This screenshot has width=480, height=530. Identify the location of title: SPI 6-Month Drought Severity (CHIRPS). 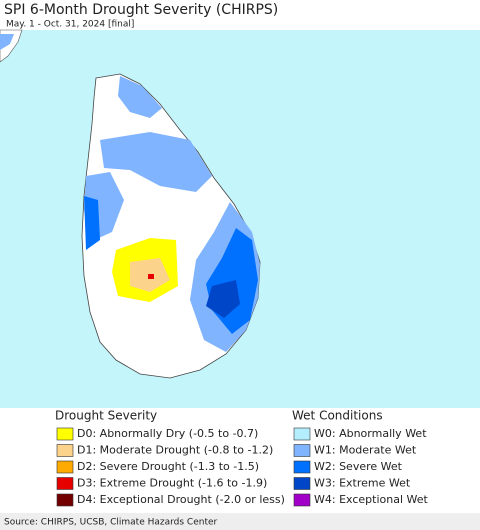
(141, 10).